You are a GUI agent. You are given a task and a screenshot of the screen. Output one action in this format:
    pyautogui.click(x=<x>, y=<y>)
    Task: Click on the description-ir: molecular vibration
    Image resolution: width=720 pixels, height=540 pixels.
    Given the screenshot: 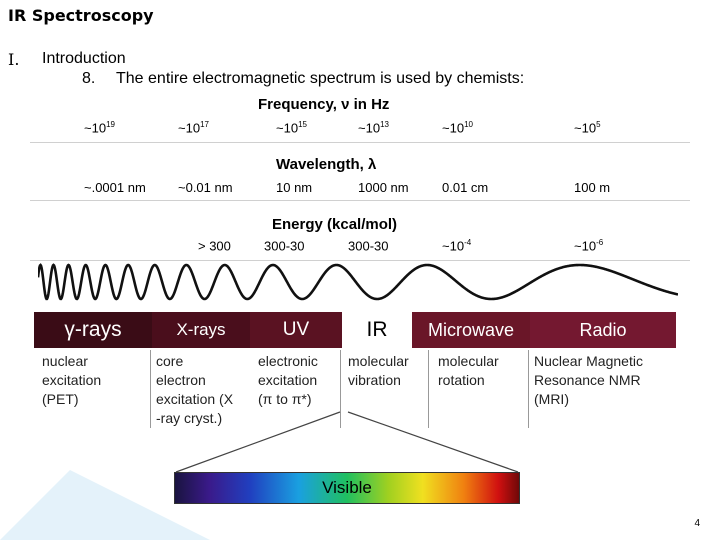 What is the action you would take?
    pyautogui.click(x=378, y=370)
    